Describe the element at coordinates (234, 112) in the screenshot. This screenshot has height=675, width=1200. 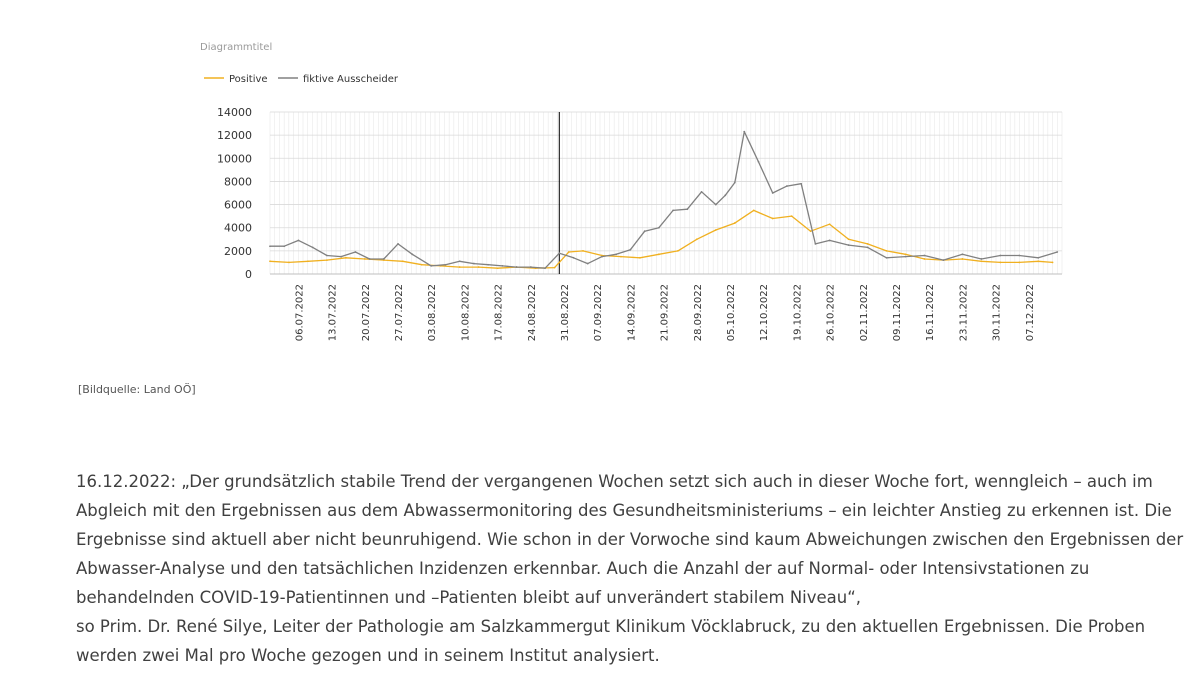
I see `y-tick-label: 14000` at that location.